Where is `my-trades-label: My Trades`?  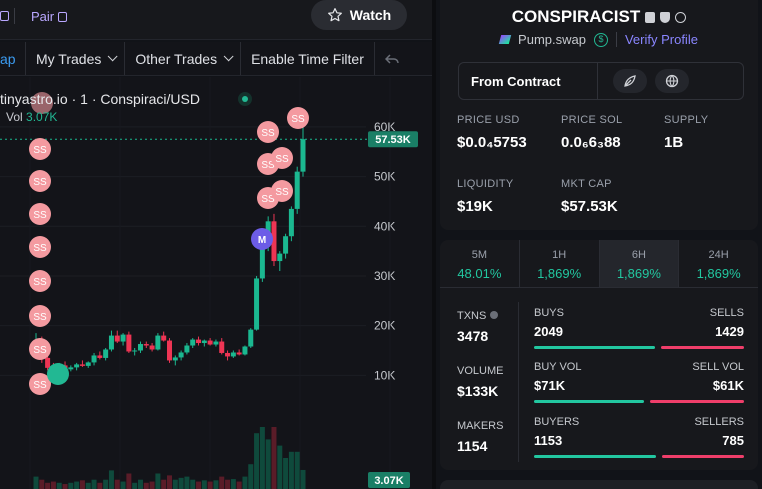 my-trades-label: My Trades is located at coordinates (69, 58).